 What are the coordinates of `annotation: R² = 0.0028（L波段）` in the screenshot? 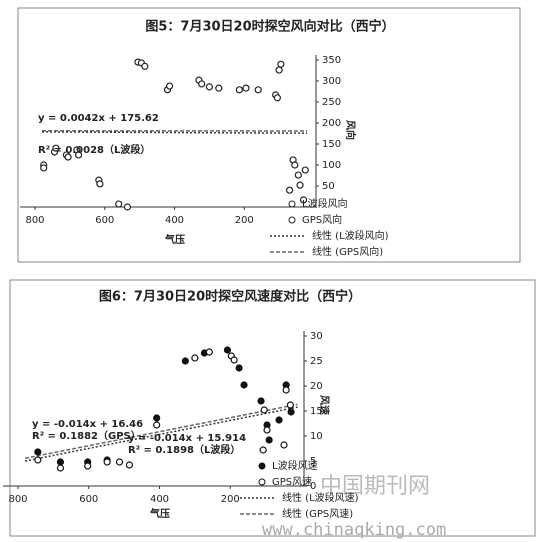 It's located at (94, 149).